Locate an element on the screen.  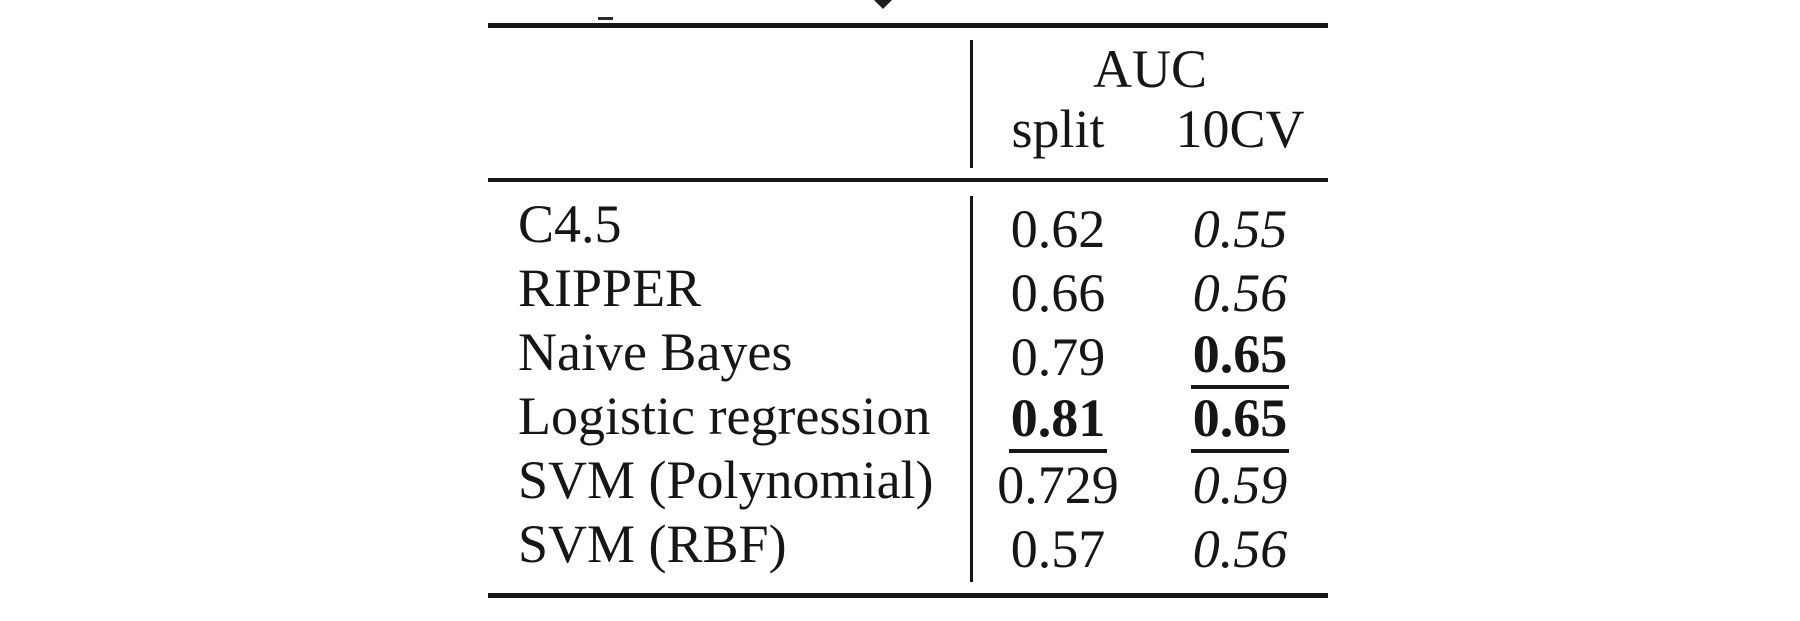
table-row: SVM (Polynomial) 0.729 0.59 is located at coordinates (908, 481).